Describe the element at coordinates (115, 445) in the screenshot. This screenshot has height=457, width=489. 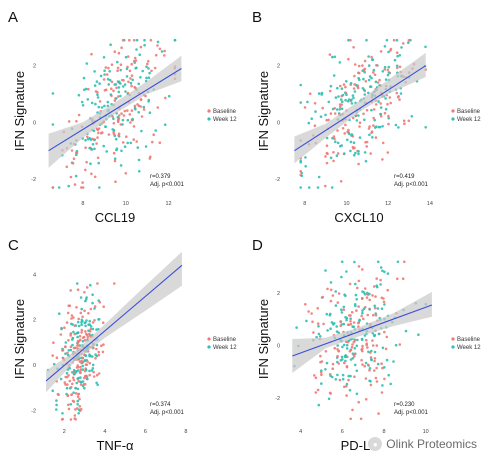
I see `x-axis-label: TNF-α` at that location.